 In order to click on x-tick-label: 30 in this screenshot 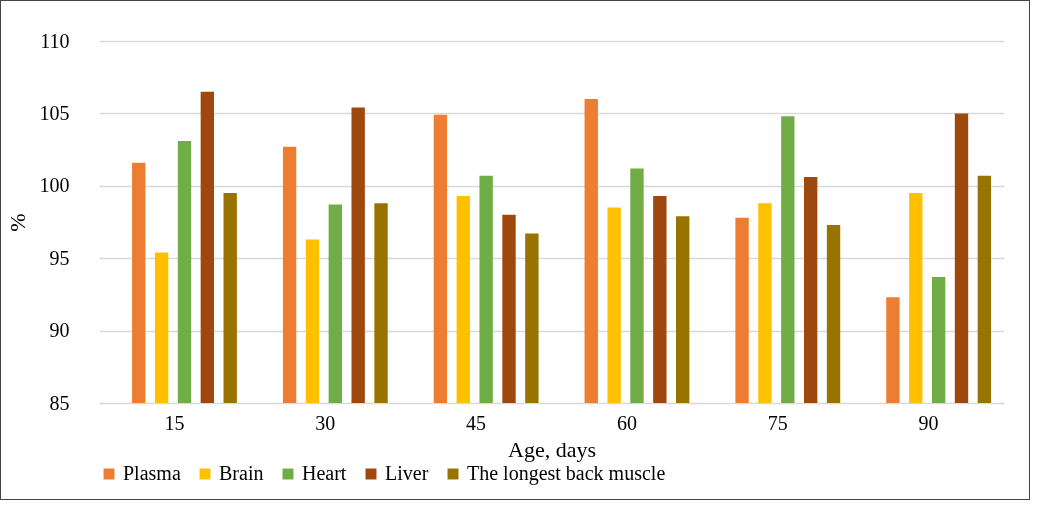, I will do `click(325, 422)`.